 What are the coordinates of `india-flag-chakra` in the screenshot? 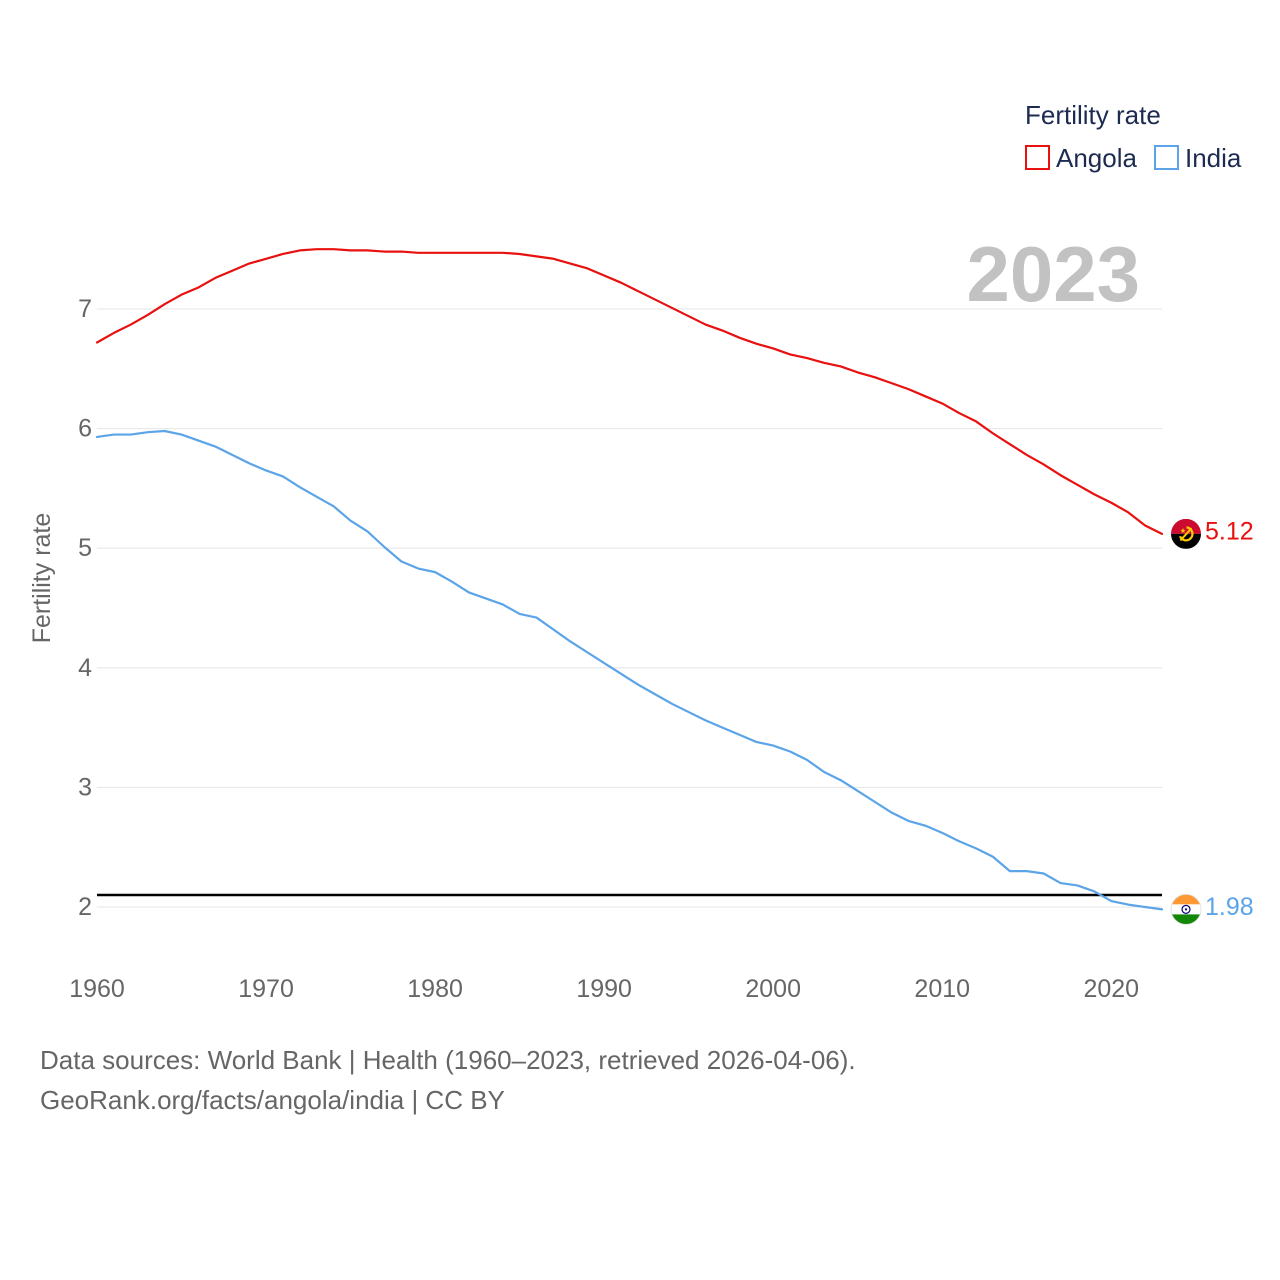 It's located at (1186, 909).